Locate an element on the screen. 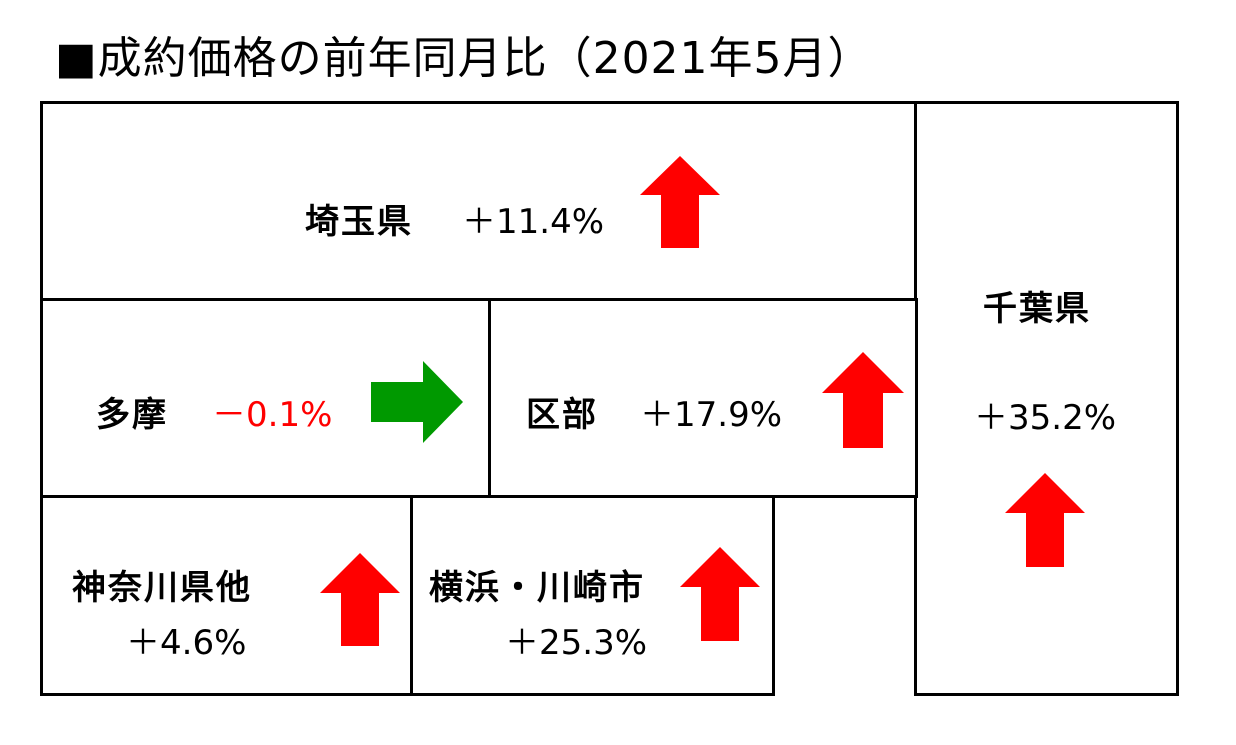 Image resolution: width=1236 pixels, height=745 pixels. region-change-chiba: ＋35.2% is located at coordinates (1045, 418).